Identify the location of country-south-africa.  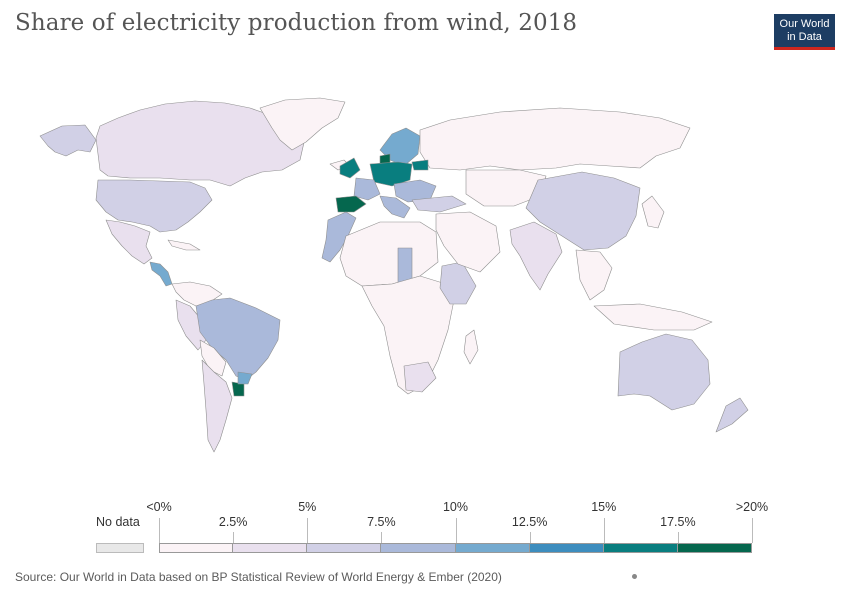
(420, 377).